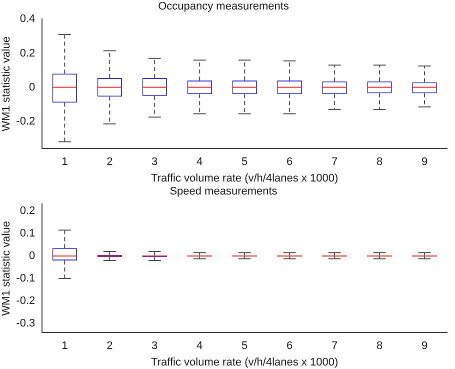 The height and width of the screenshot is (369, 455). Describe the element at coordinates (224, 6) in the screenshot. I see `chart-title: Occupancy measurements` at that location.